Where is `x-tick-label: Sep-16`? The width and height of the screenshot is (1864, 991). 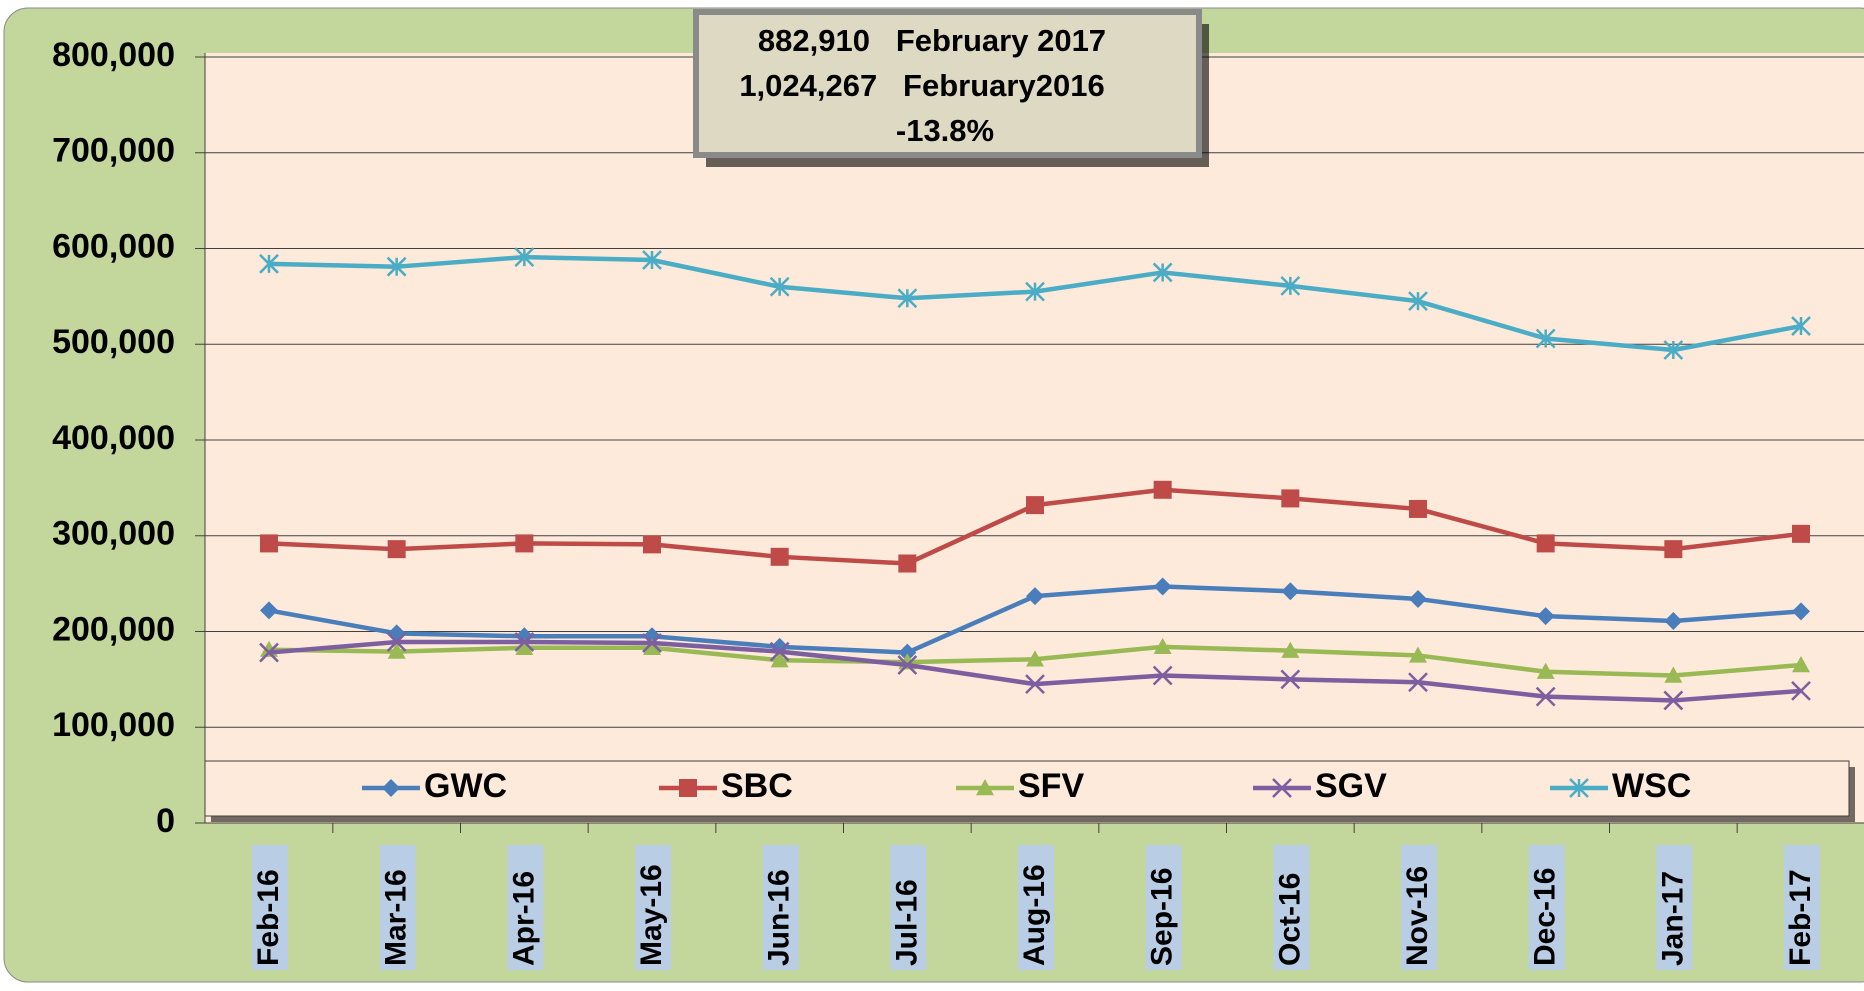
x-tick-label: Sep-16 is located at coordinates (1162, 917).